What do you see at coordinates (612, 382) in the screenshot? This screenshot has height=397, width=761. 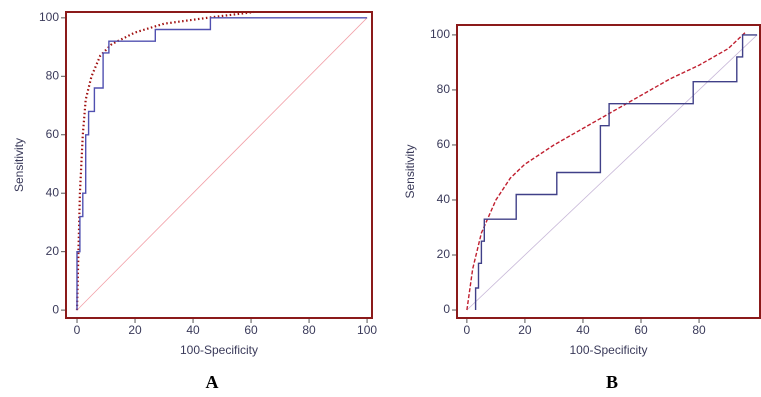 I see `panel-label: B` at bounding box center [612, 382].